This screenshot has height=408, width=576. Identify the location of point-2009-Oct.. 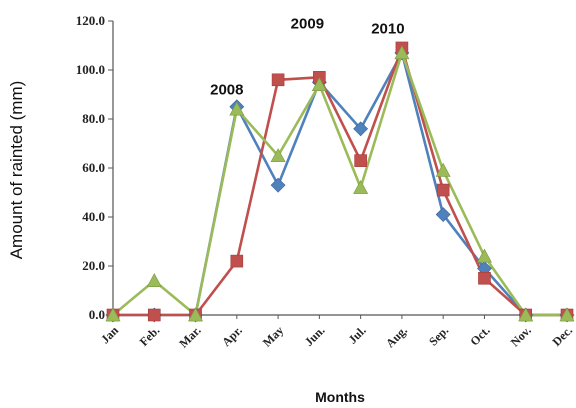
(484, 278).